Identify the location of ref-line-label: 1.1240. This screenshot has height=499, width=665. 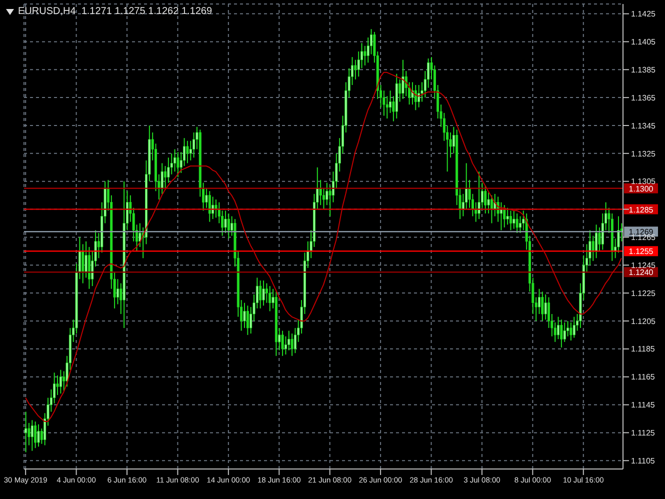
(641, 273).